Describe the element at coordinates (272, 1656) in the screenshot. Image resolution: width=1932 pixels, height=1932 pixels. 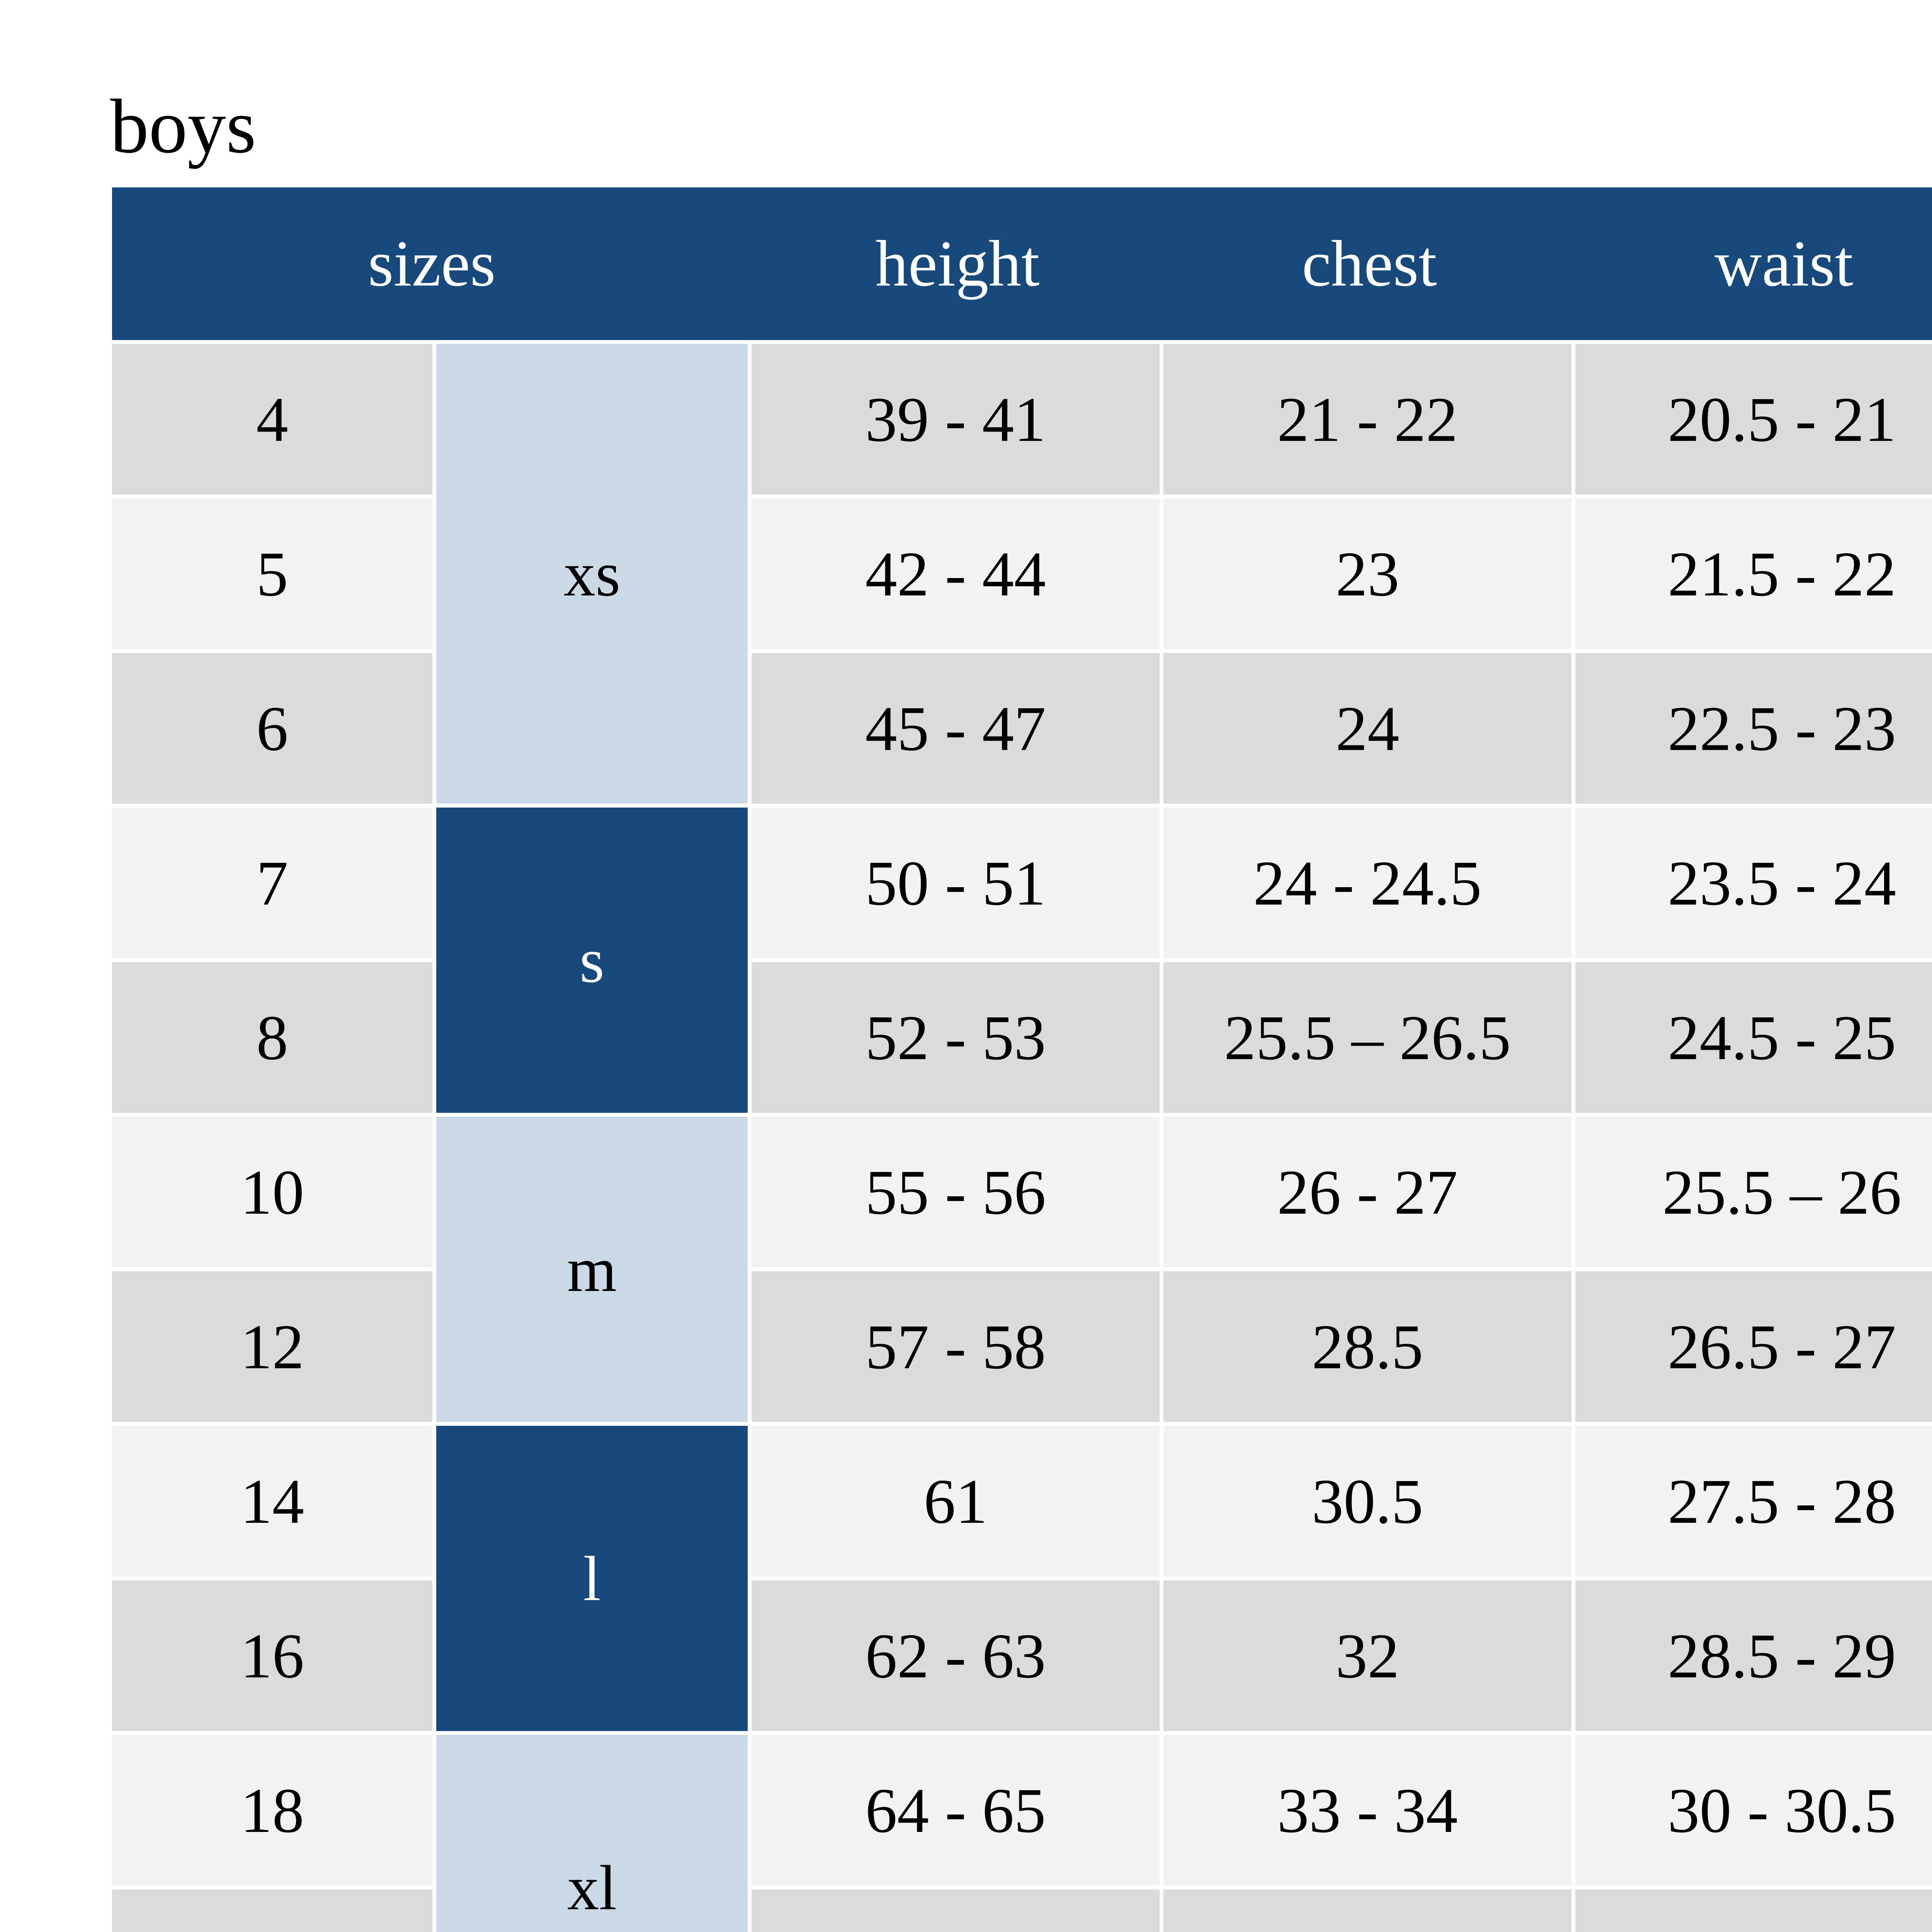
I see `size-number-cell: 16` at that location.